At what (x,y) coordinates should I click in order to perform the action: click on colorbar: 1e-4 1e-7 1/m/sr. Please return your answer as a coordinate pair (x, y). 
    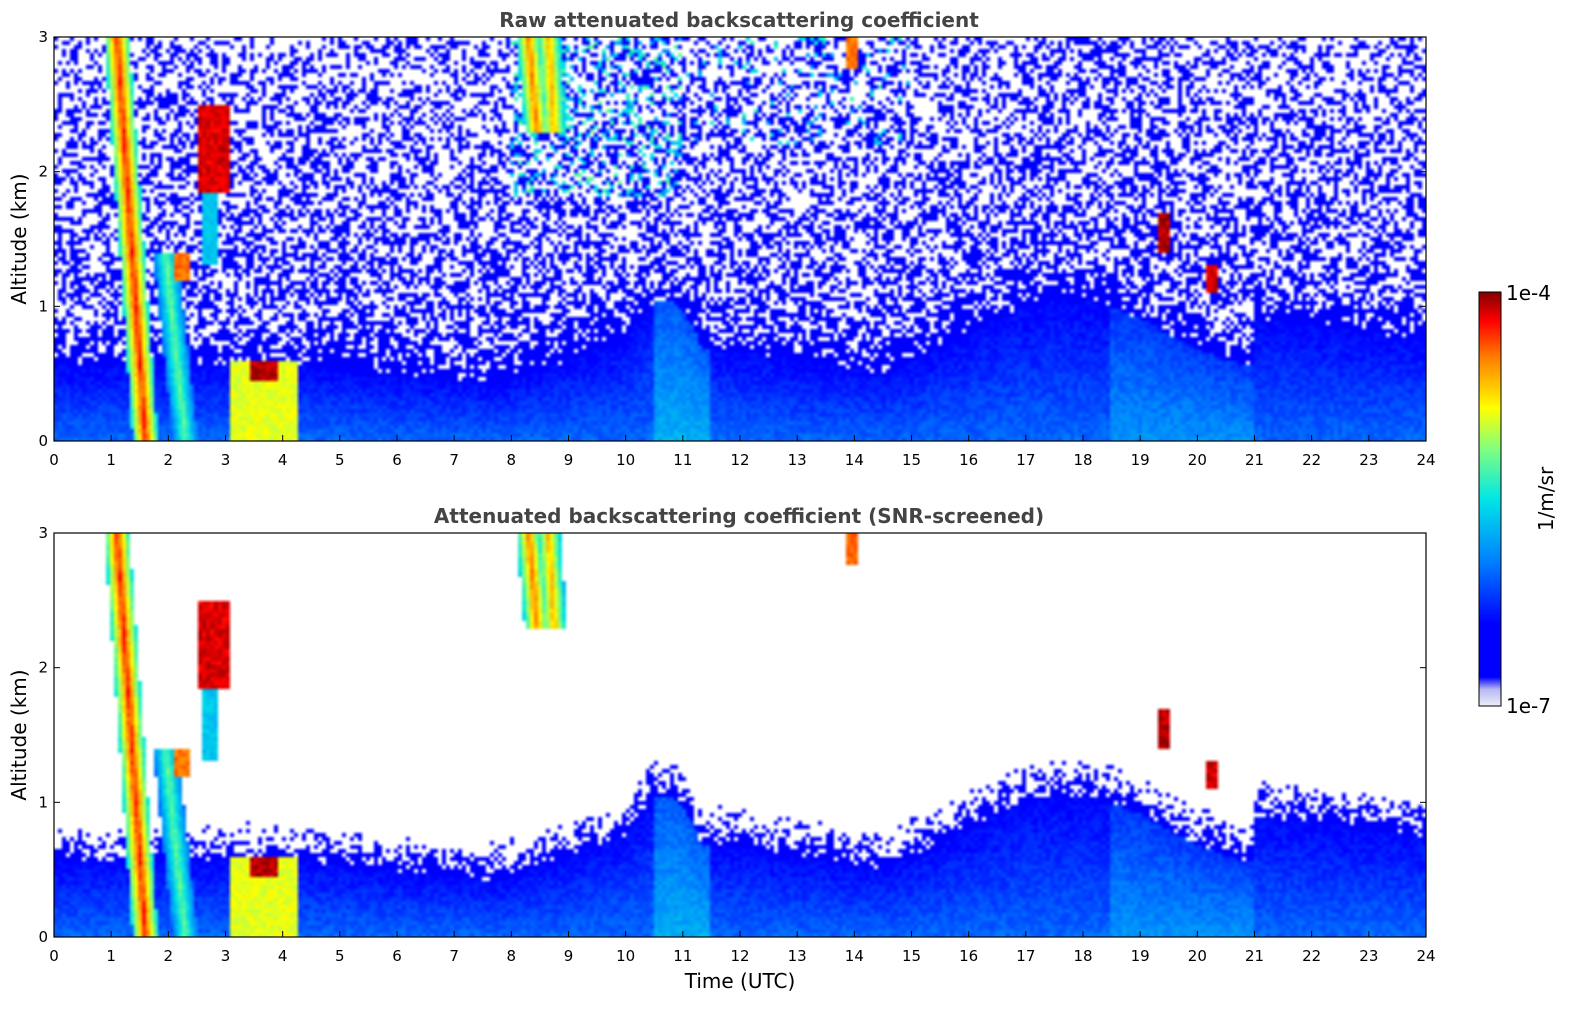
    Looking at the image, I should click on (1518, 499).